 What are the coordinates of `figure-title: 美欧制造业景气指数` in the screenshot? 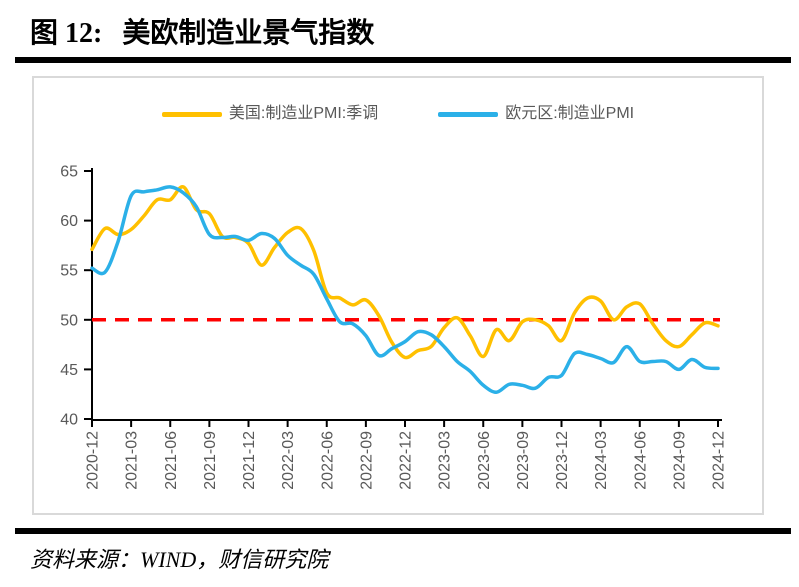 It's located at (248, 33).